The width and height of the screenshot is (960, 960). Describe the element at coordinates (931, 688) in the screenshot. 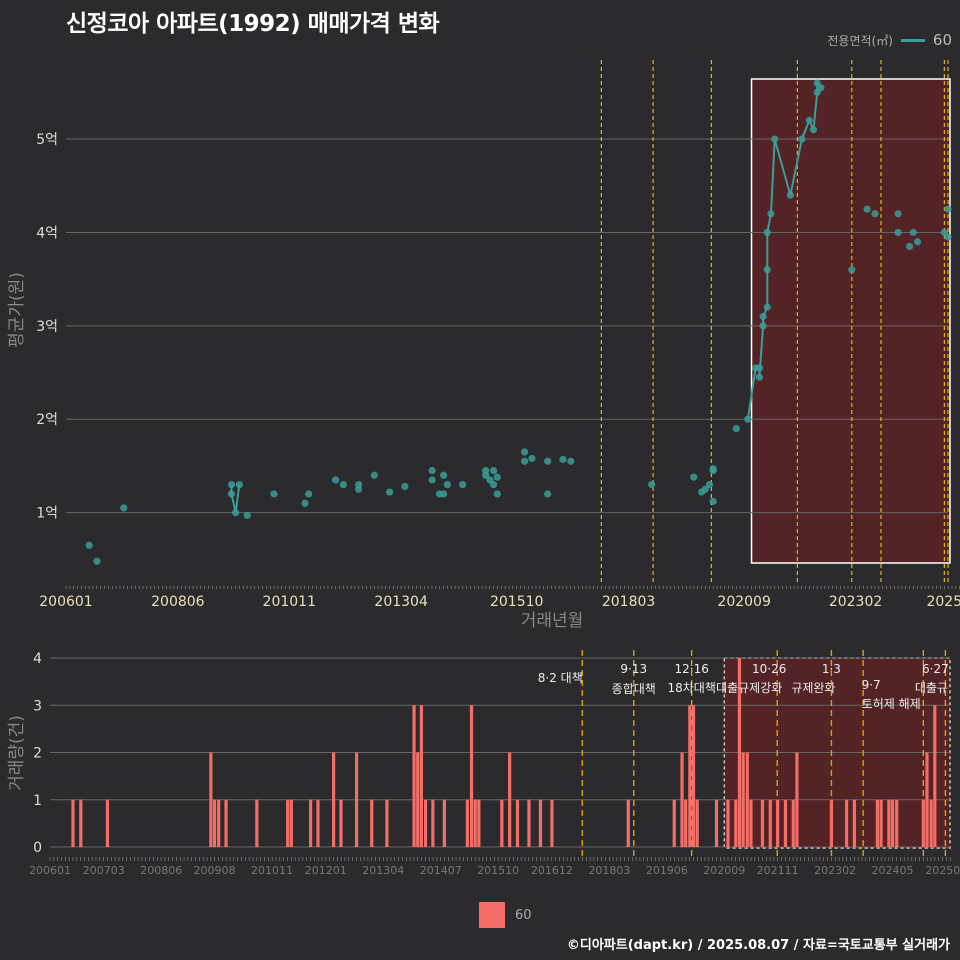

I see `annotation-label: 대출규` at that location.